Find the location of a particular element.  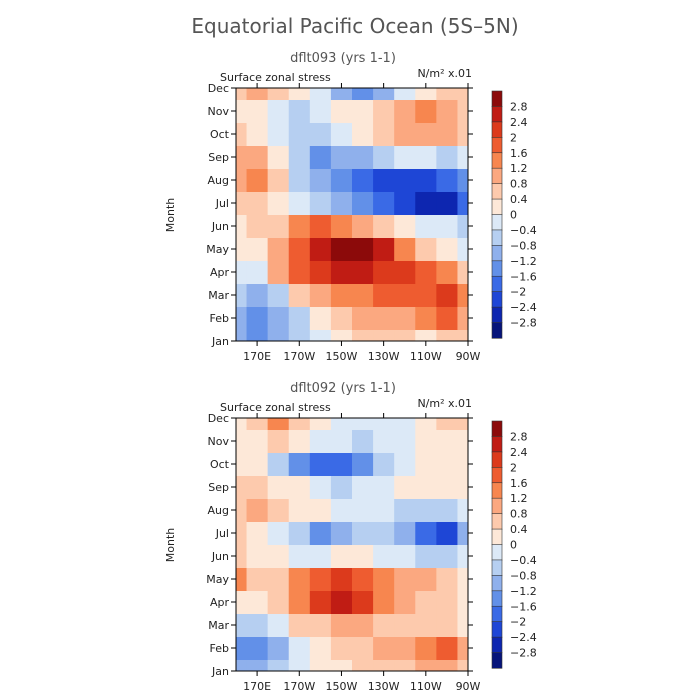

legend-swatch is located at coordinates (497, 237).